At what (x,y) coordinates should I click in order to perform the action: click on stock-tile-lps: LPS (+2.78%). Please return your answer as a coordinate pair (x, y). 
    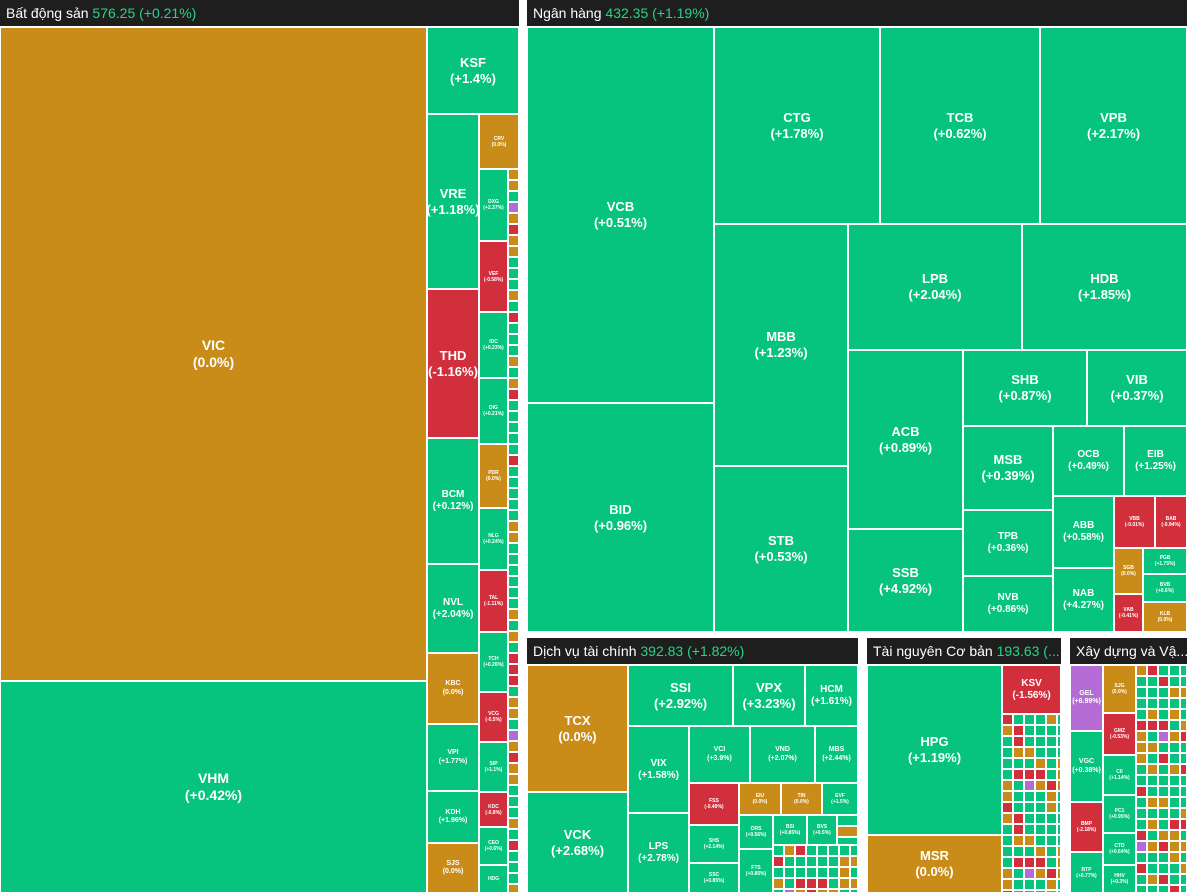
    Looking at the image, I should click on (658, 853).